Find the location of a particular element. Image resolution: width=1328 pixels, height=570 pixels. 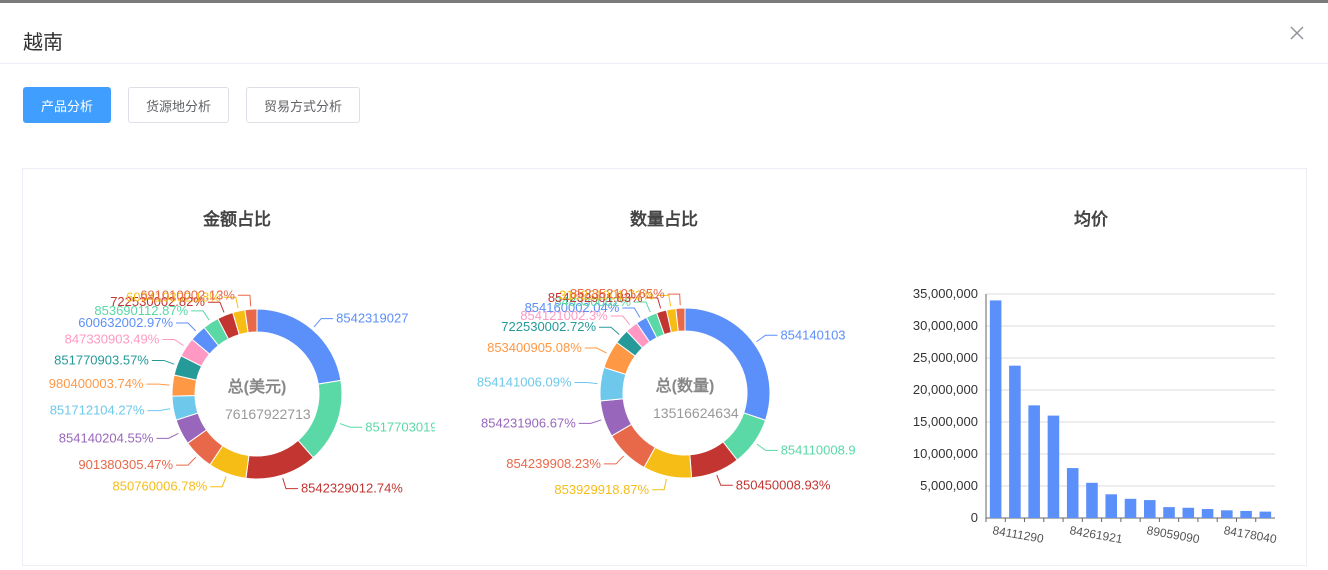

bar-ytick-label: 10,000,000 is located at coordinates (945, 453).